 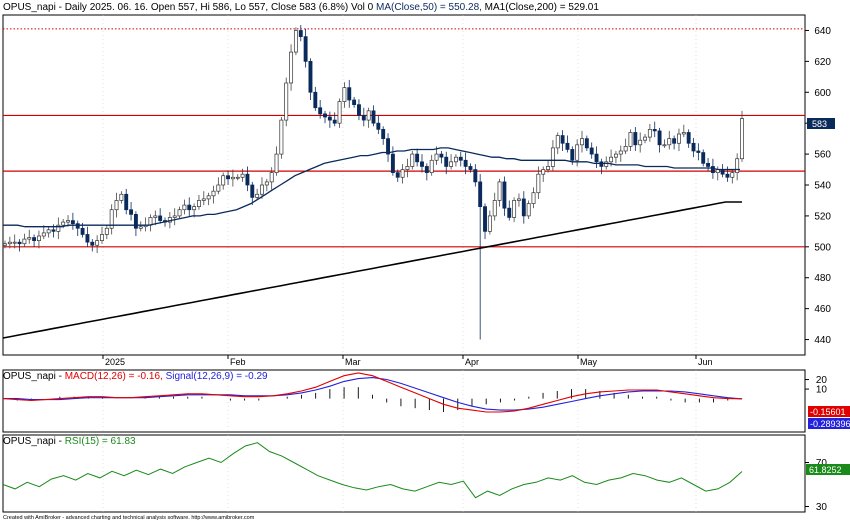 What do you see at coordinates (589, 362) in the screenshot?
I see `x-tick-label: May` at bounding box center [589, 362].